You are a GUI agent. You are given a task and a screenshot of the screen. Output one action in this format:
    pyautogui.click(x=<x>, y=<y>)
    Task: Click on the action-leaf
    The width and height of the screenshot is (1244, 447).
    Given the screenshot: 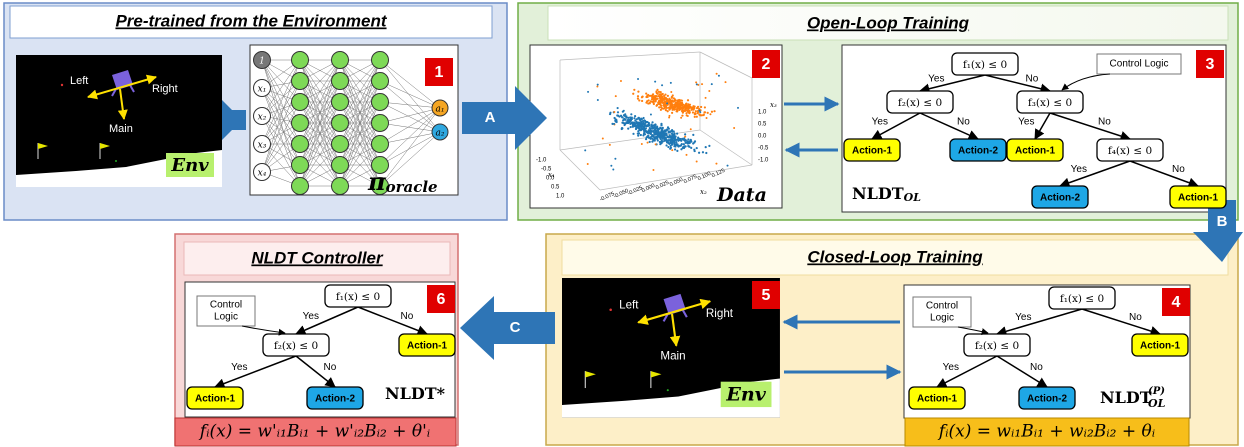 What is the action you would take?
    pyautogui.click(x=978, y=150)
    